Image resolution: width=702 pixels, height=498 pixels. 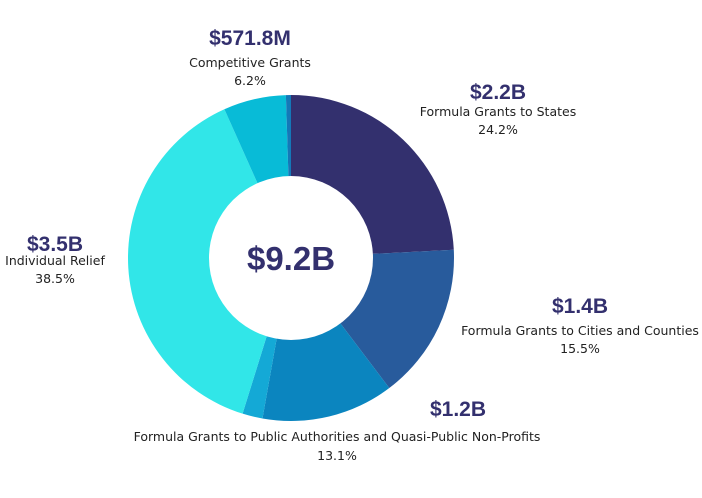 I want to click on label-states-percent: 24.2%, so click(x=498, y=129).